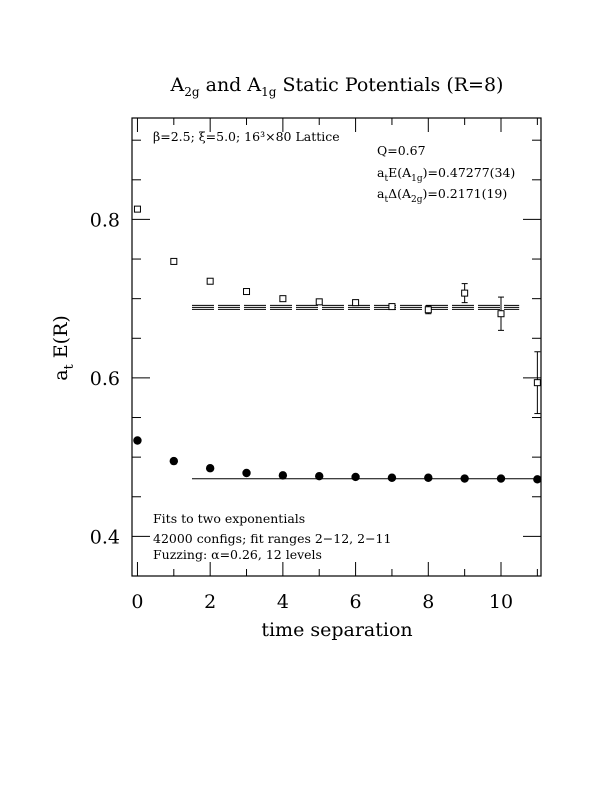  Describe the element at coordinates (401, 150) in the screenshot. I see `annotation-q: Q=0.67` at that location.